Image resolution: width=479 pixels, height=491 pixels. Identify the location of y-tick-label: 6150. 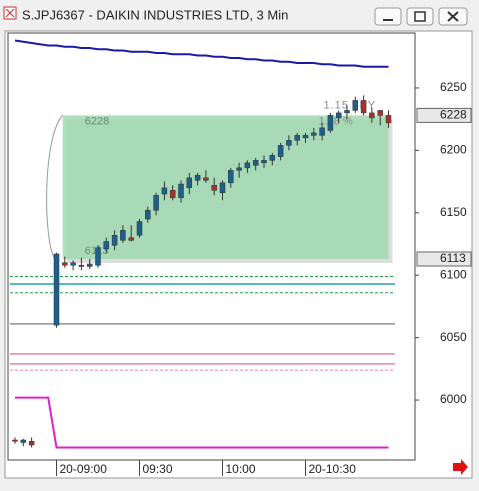
(453, 212).